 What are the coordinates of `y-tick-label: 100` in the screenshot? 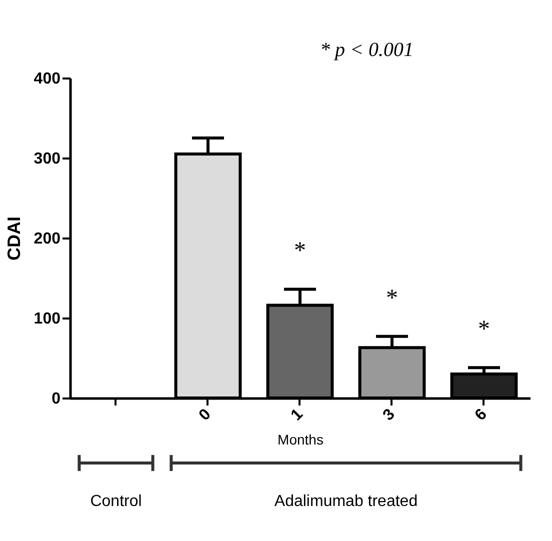 It's located at (47, 319).